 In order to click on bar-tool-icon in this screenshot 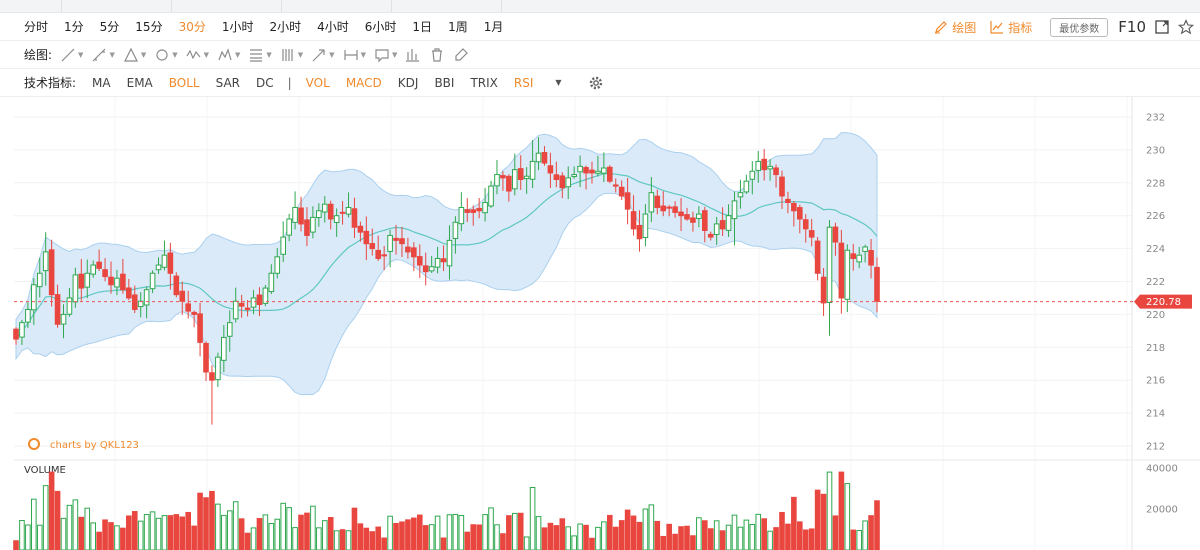, I will do `click(413, 55)`.